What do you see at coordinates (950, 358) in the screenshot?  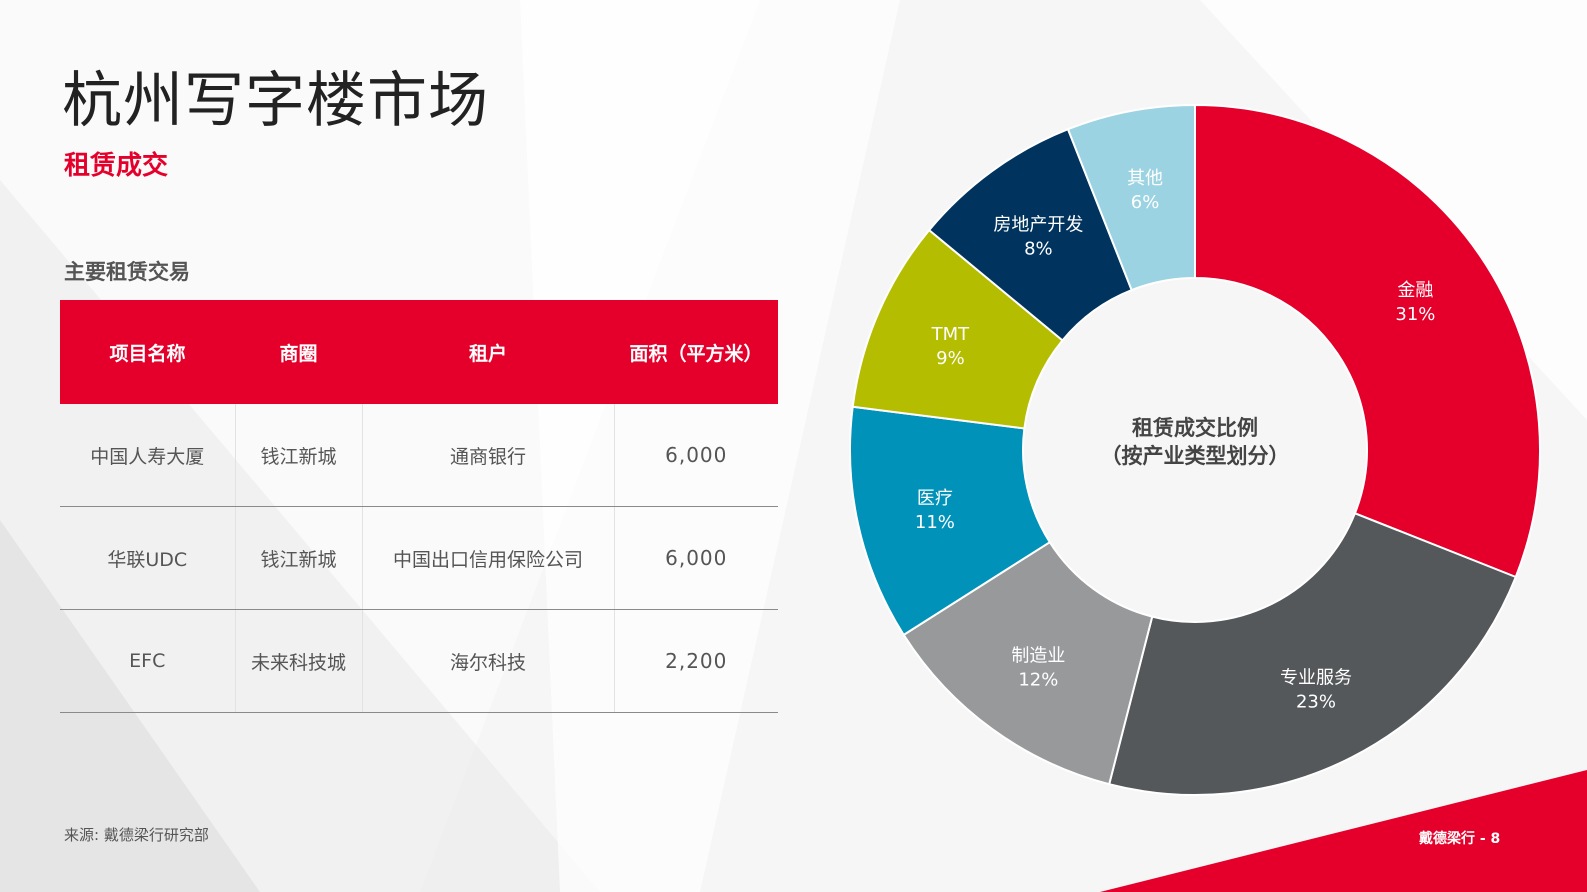 I see `slice-value-4: 9%` at bounding box center [950, 358].